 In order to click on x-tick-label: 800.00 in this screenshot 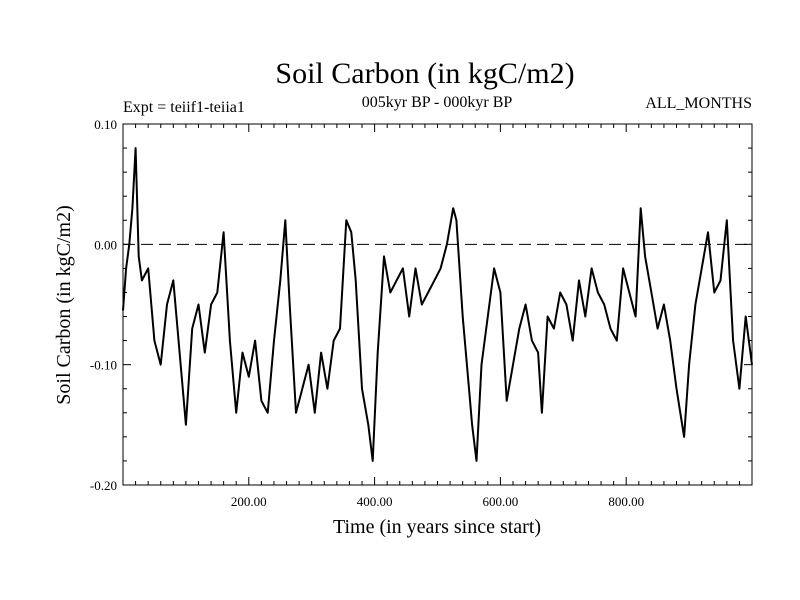, I will do `click(626, 501)`.